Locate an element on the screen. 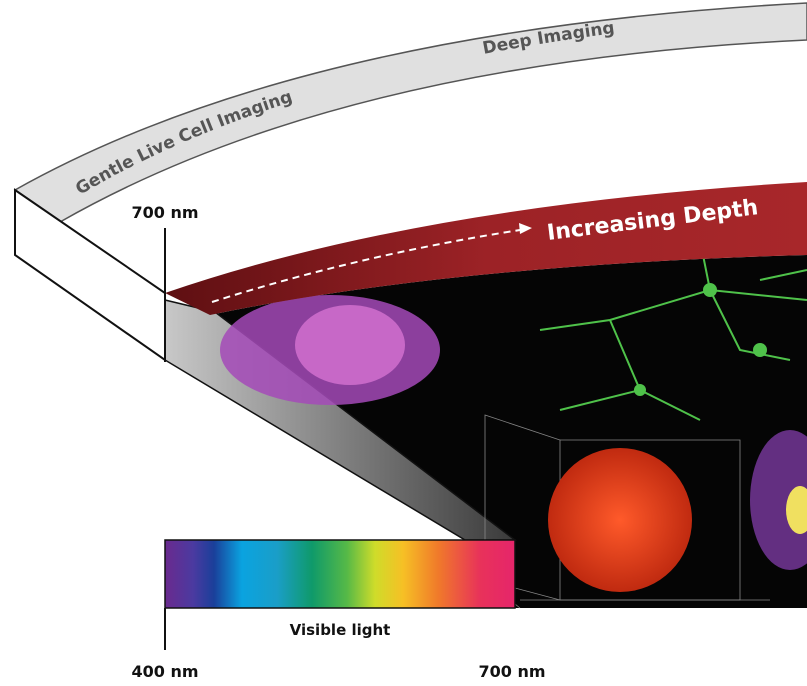  spectrum-bar is located at coordinates (340, 574).